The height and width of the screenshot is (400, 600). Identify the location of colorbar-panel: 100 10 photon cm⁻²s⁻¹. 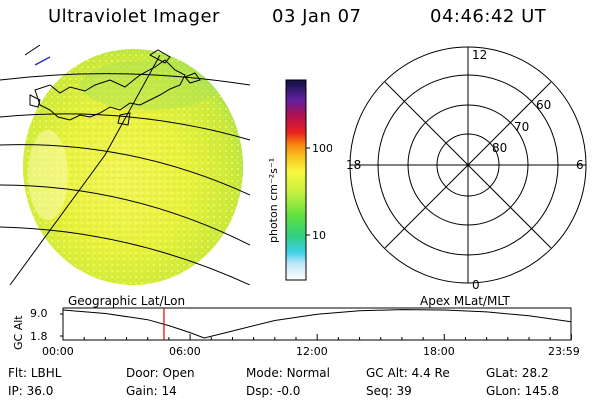
(299, 180).